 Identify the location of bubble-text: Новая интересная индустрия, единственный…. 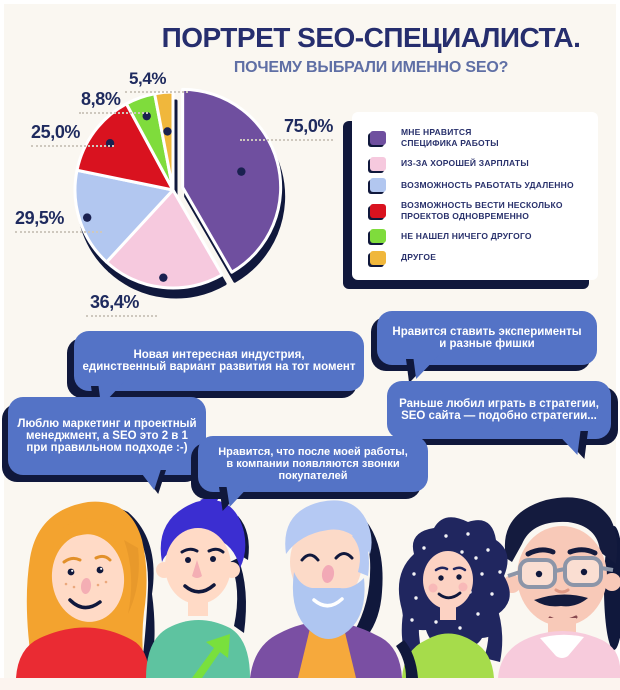
(219, 361).